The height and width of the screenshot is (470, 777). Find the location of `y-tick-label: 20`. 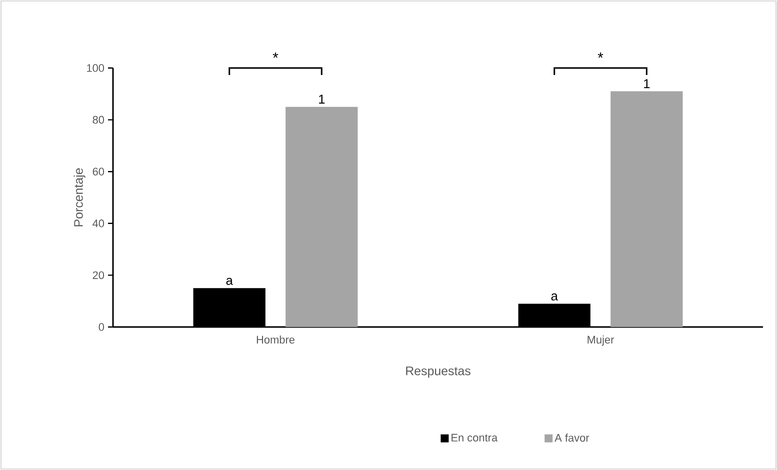

y-tick-label: 20 is located at coordinates (98, 275).